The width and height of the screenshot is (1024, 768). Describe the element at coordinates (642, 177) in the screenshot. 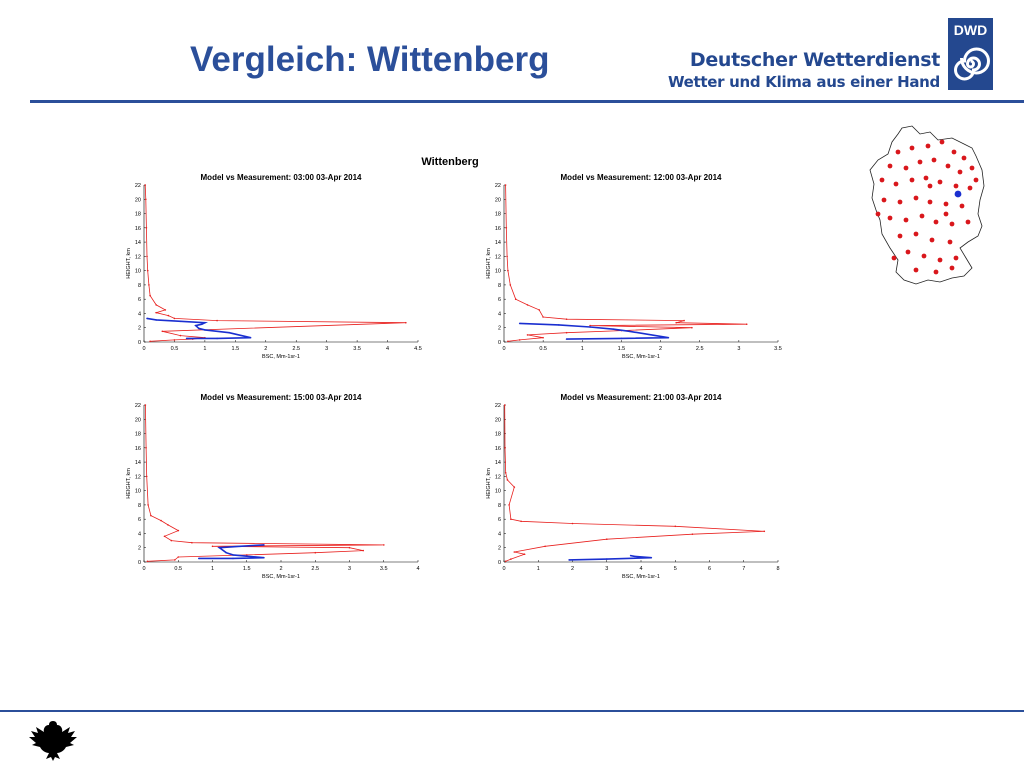

I see `chart-title: Model vs Measurement: 12:00 03-Apr 2014` at that location.